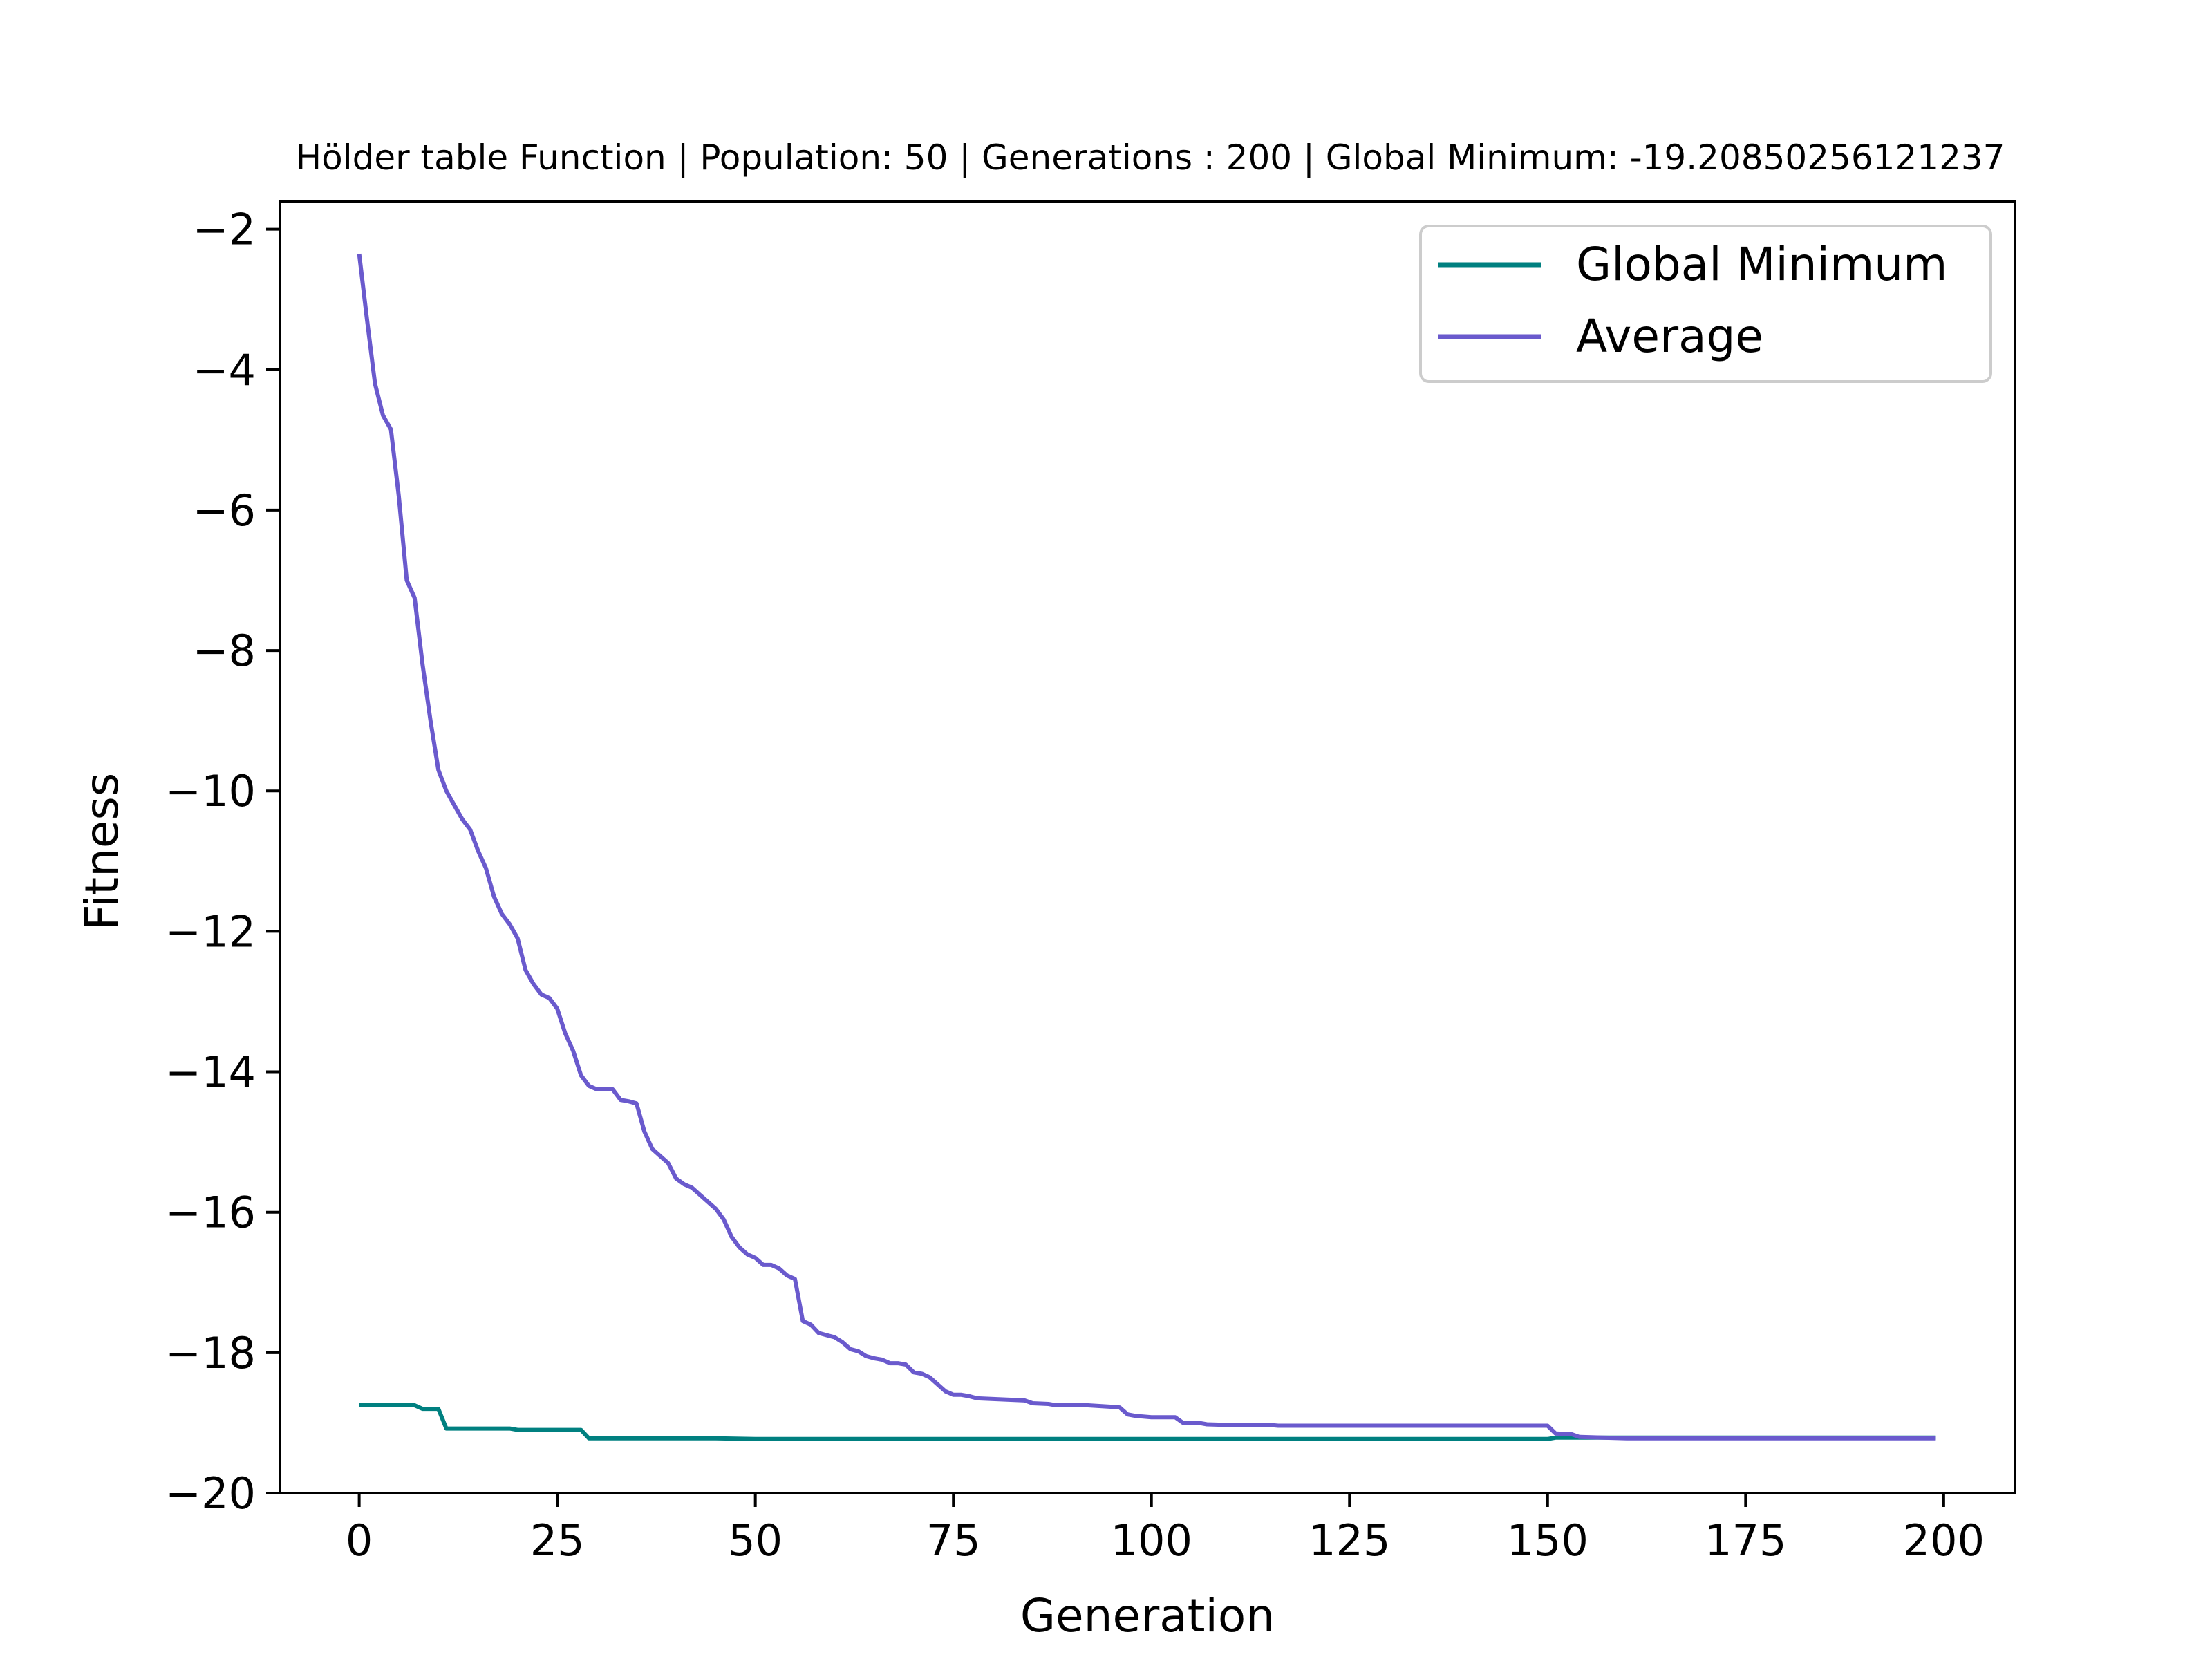 The image size is (2212, 1659). I want to click on y-tick-label: −12, so click(211, 931).